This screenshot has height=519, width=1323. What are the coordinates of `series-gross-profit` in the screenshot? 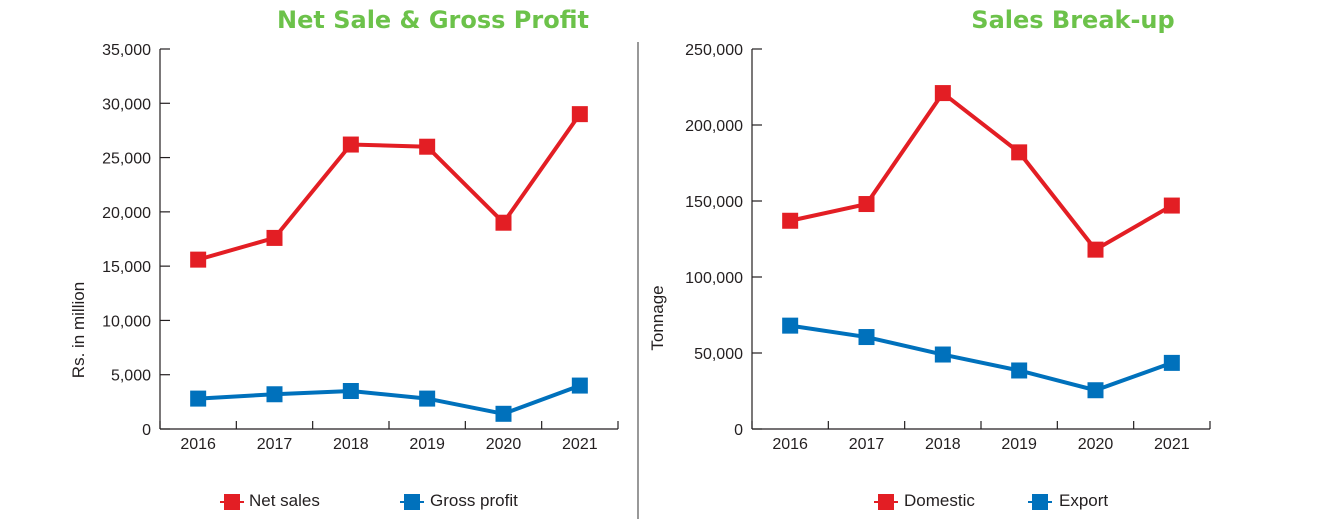 It's located at (389, 399).